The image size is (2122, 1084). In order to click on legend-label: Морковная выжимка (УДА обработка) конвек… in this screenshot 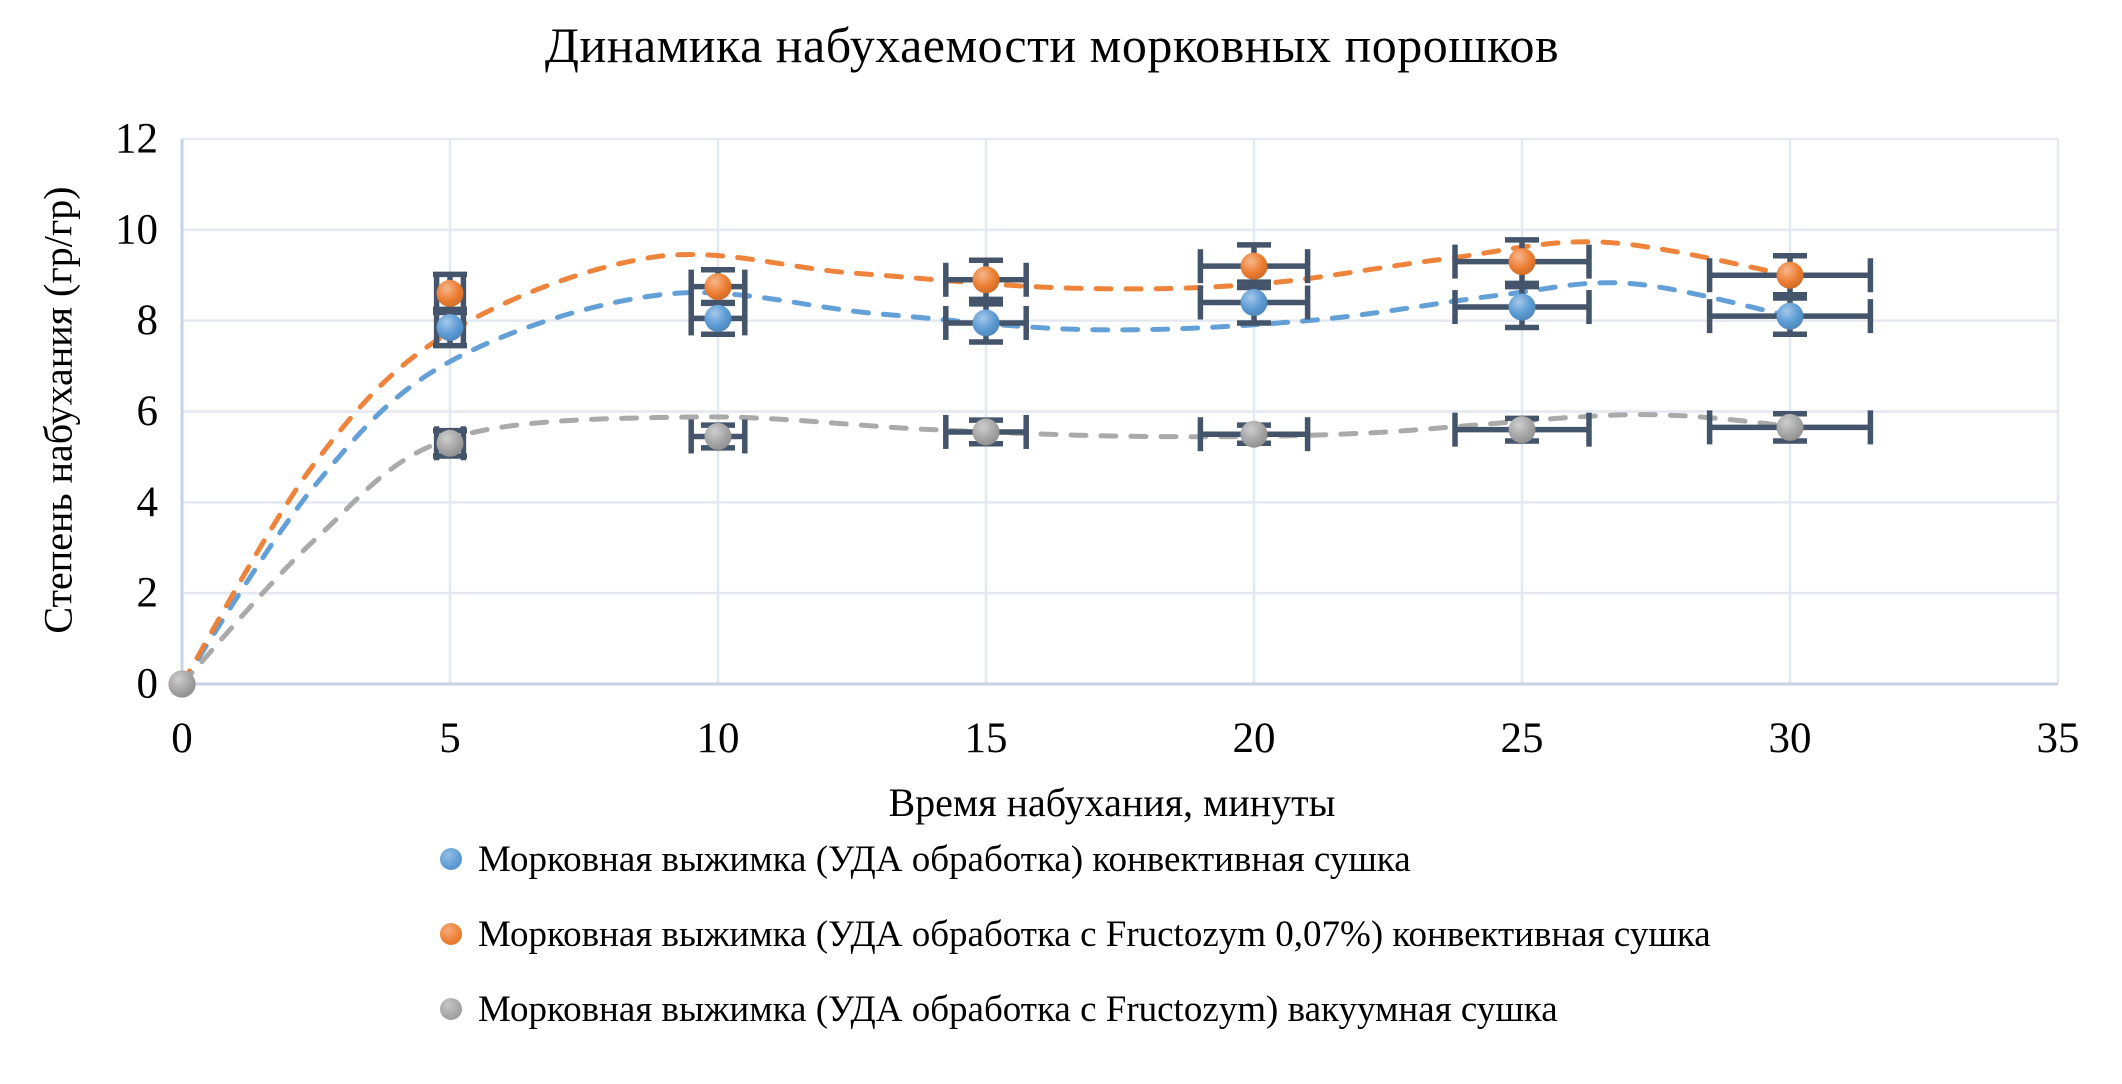, I will do `click(944, 859)`.